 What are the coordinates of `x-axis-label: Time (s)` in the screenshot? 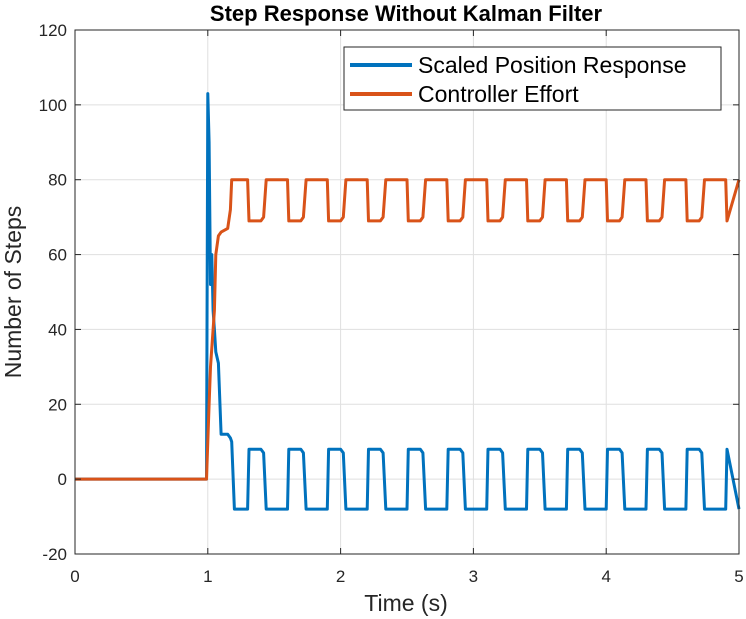 It's located at (405, 603).